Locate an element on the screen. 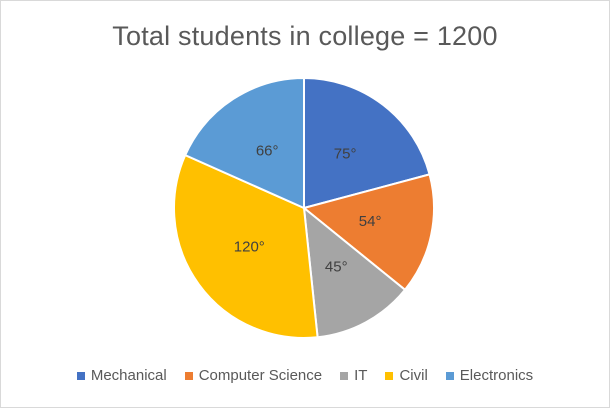  data-label-it: 45° is located at coordinates (336, 266).